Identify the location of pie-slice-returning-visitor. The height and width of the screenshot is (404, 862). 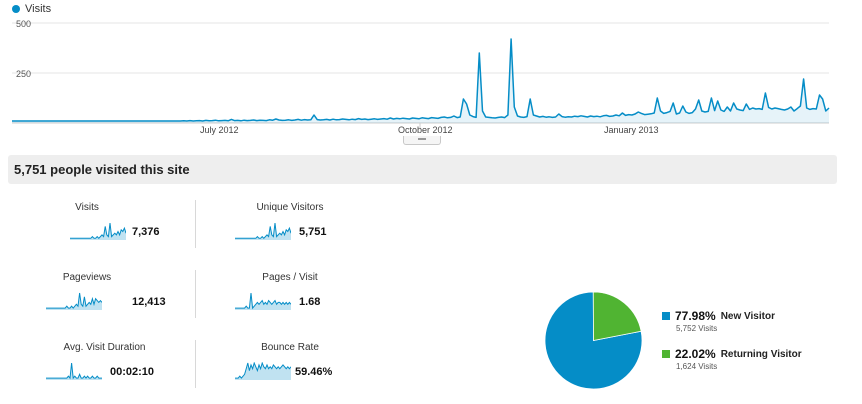
(613, 316).